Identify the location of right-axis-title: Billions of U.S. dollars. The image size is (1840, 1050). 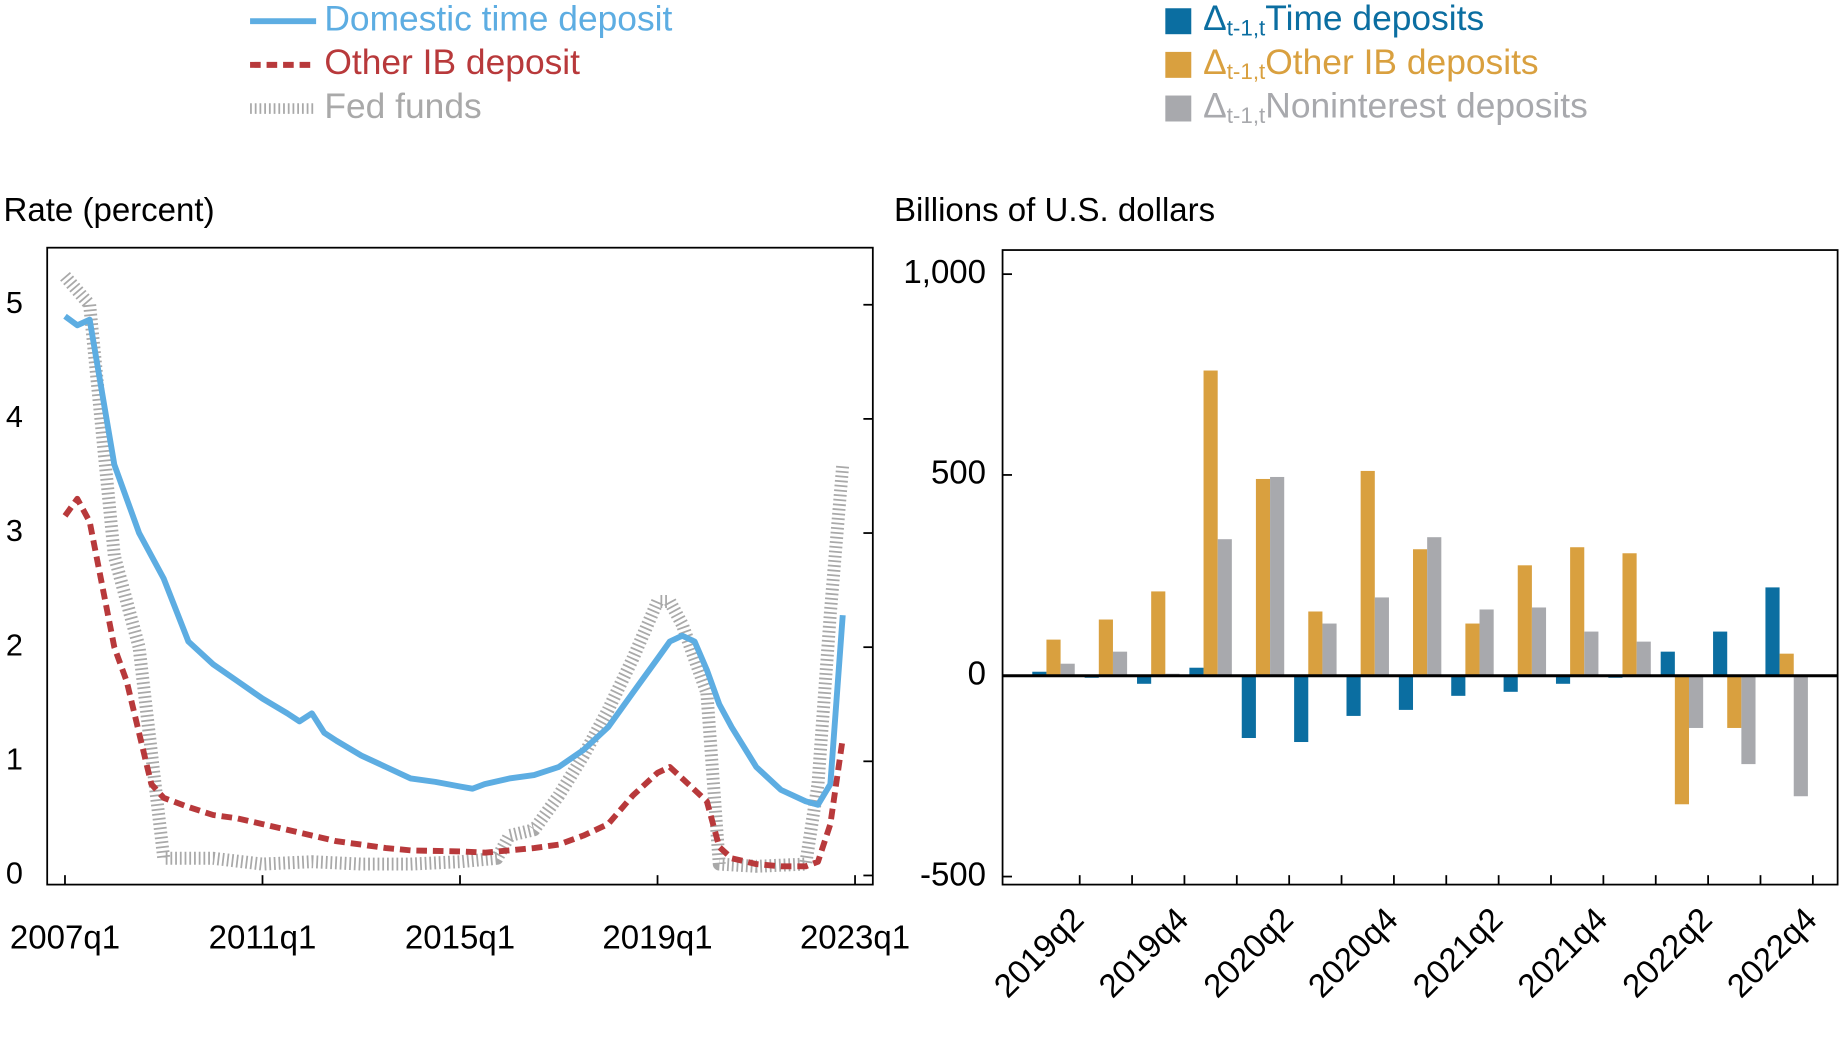
(1054, 209).